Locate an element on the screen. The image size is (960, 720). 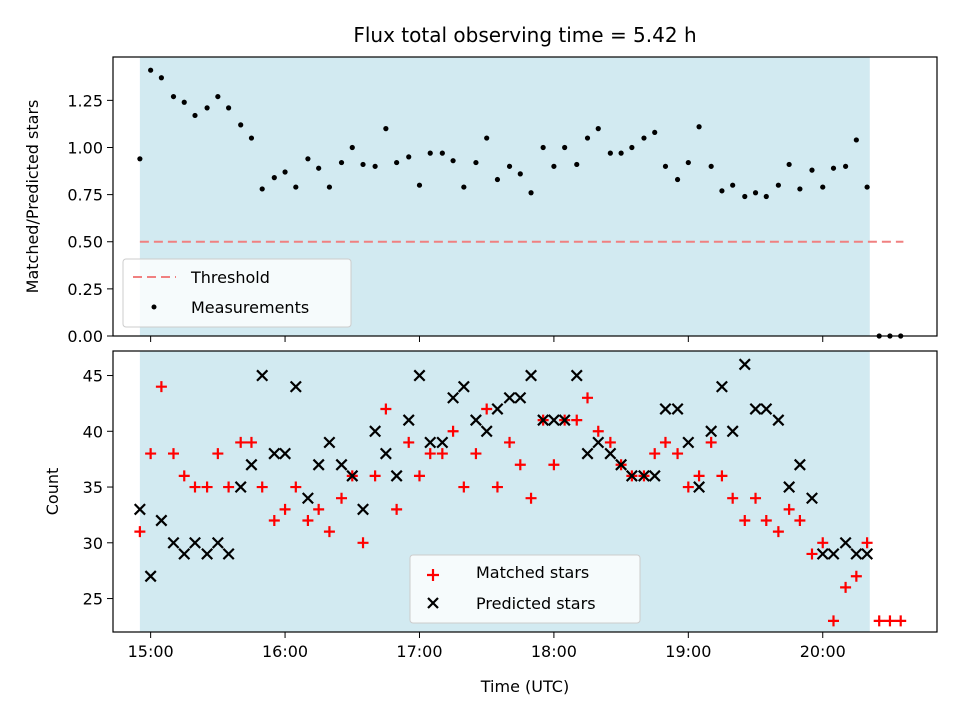
legend-x-glyph is located at coordinates (433, 603).